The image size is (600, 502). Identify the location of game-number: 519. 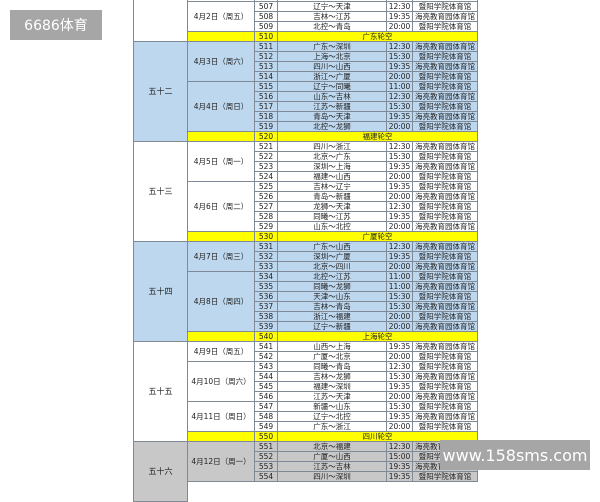
(266, 127).